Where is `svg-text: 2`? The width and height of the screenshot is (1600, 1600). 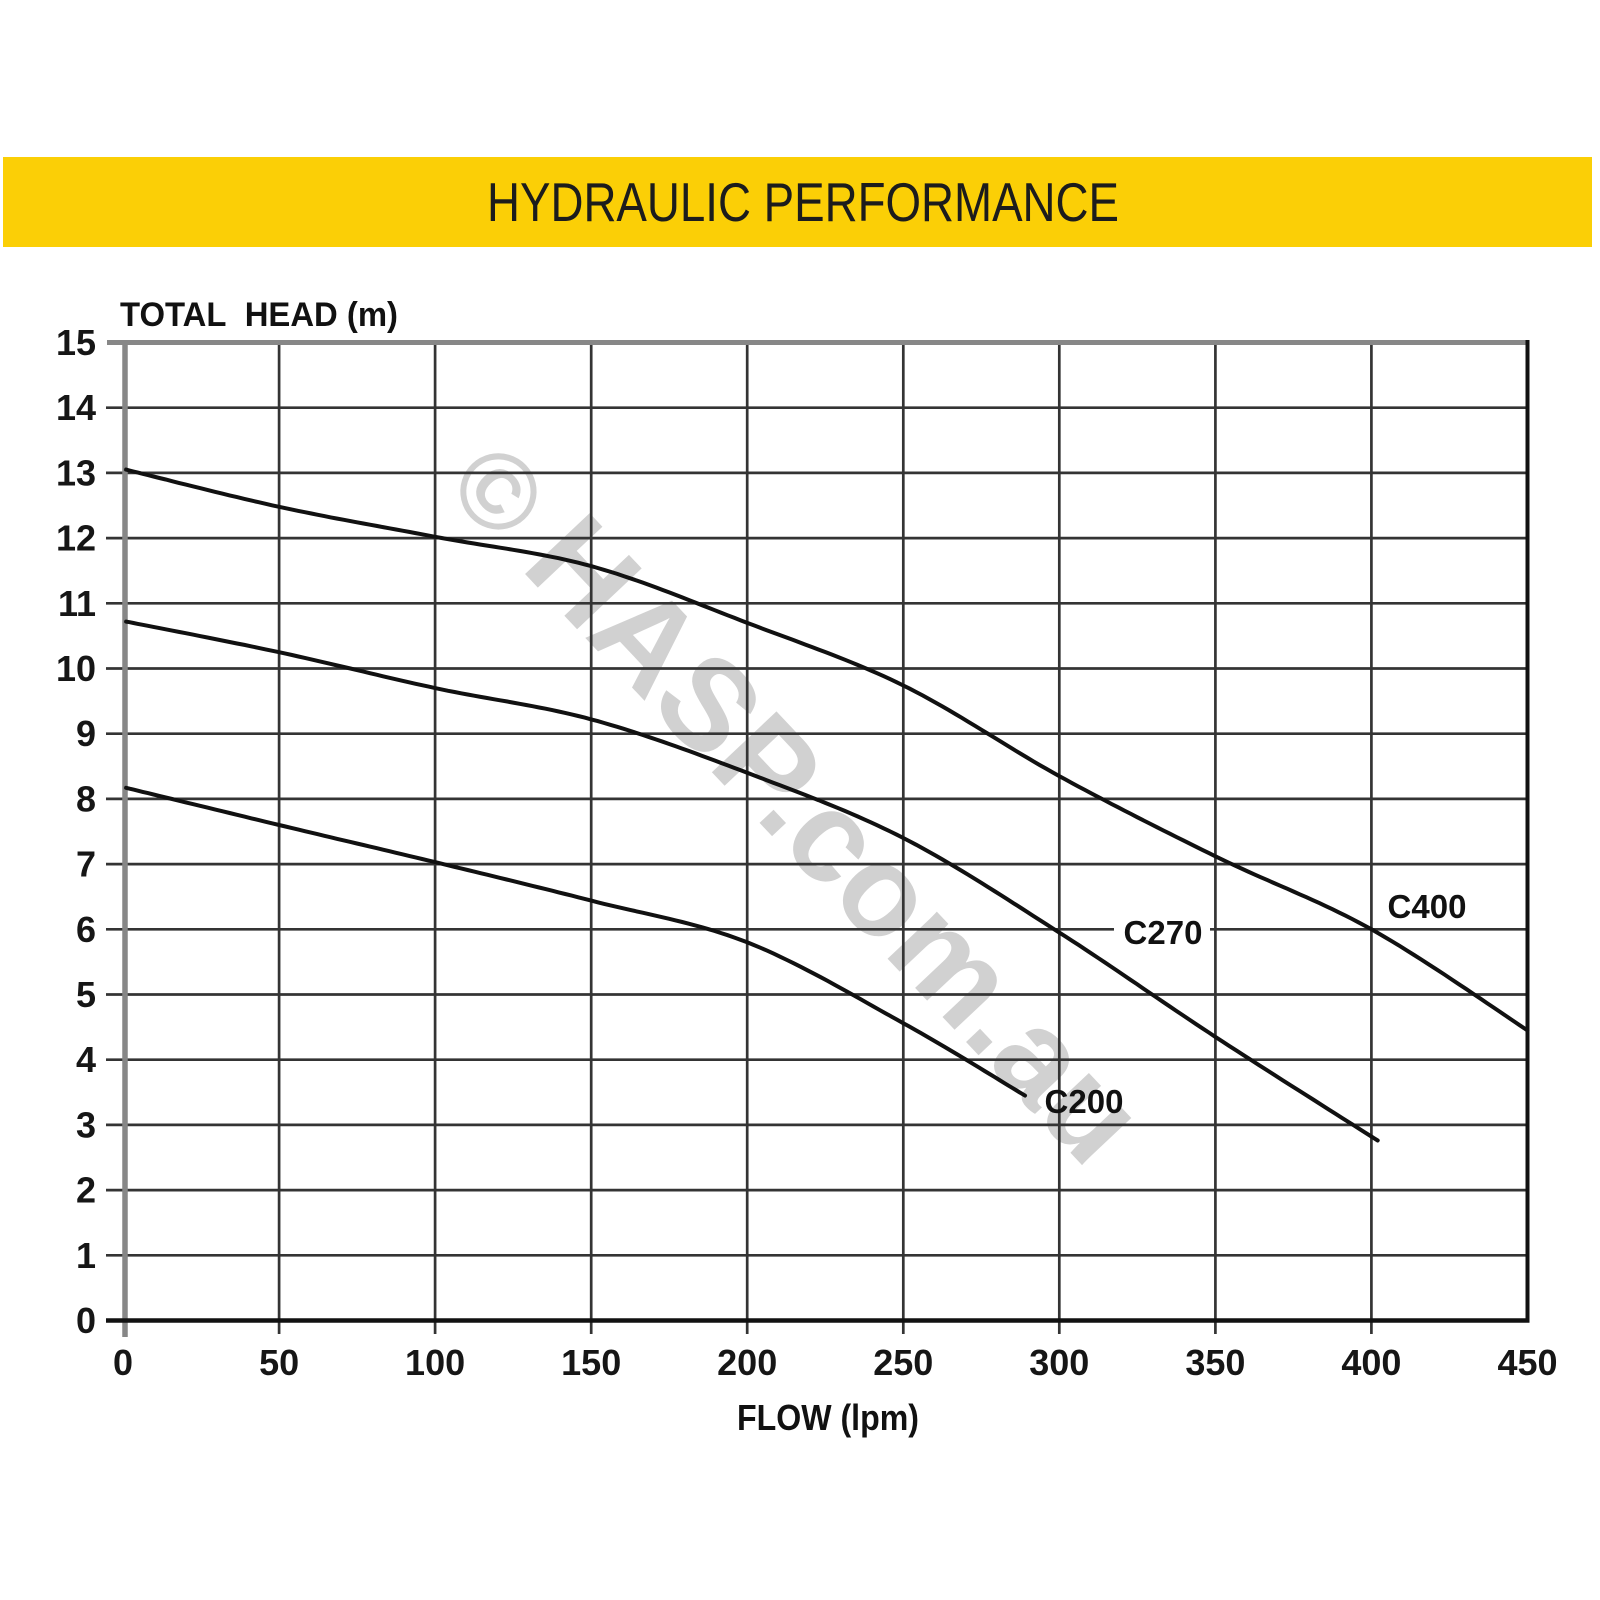 svg-text: 2 is located at coordinates (86, 1190).